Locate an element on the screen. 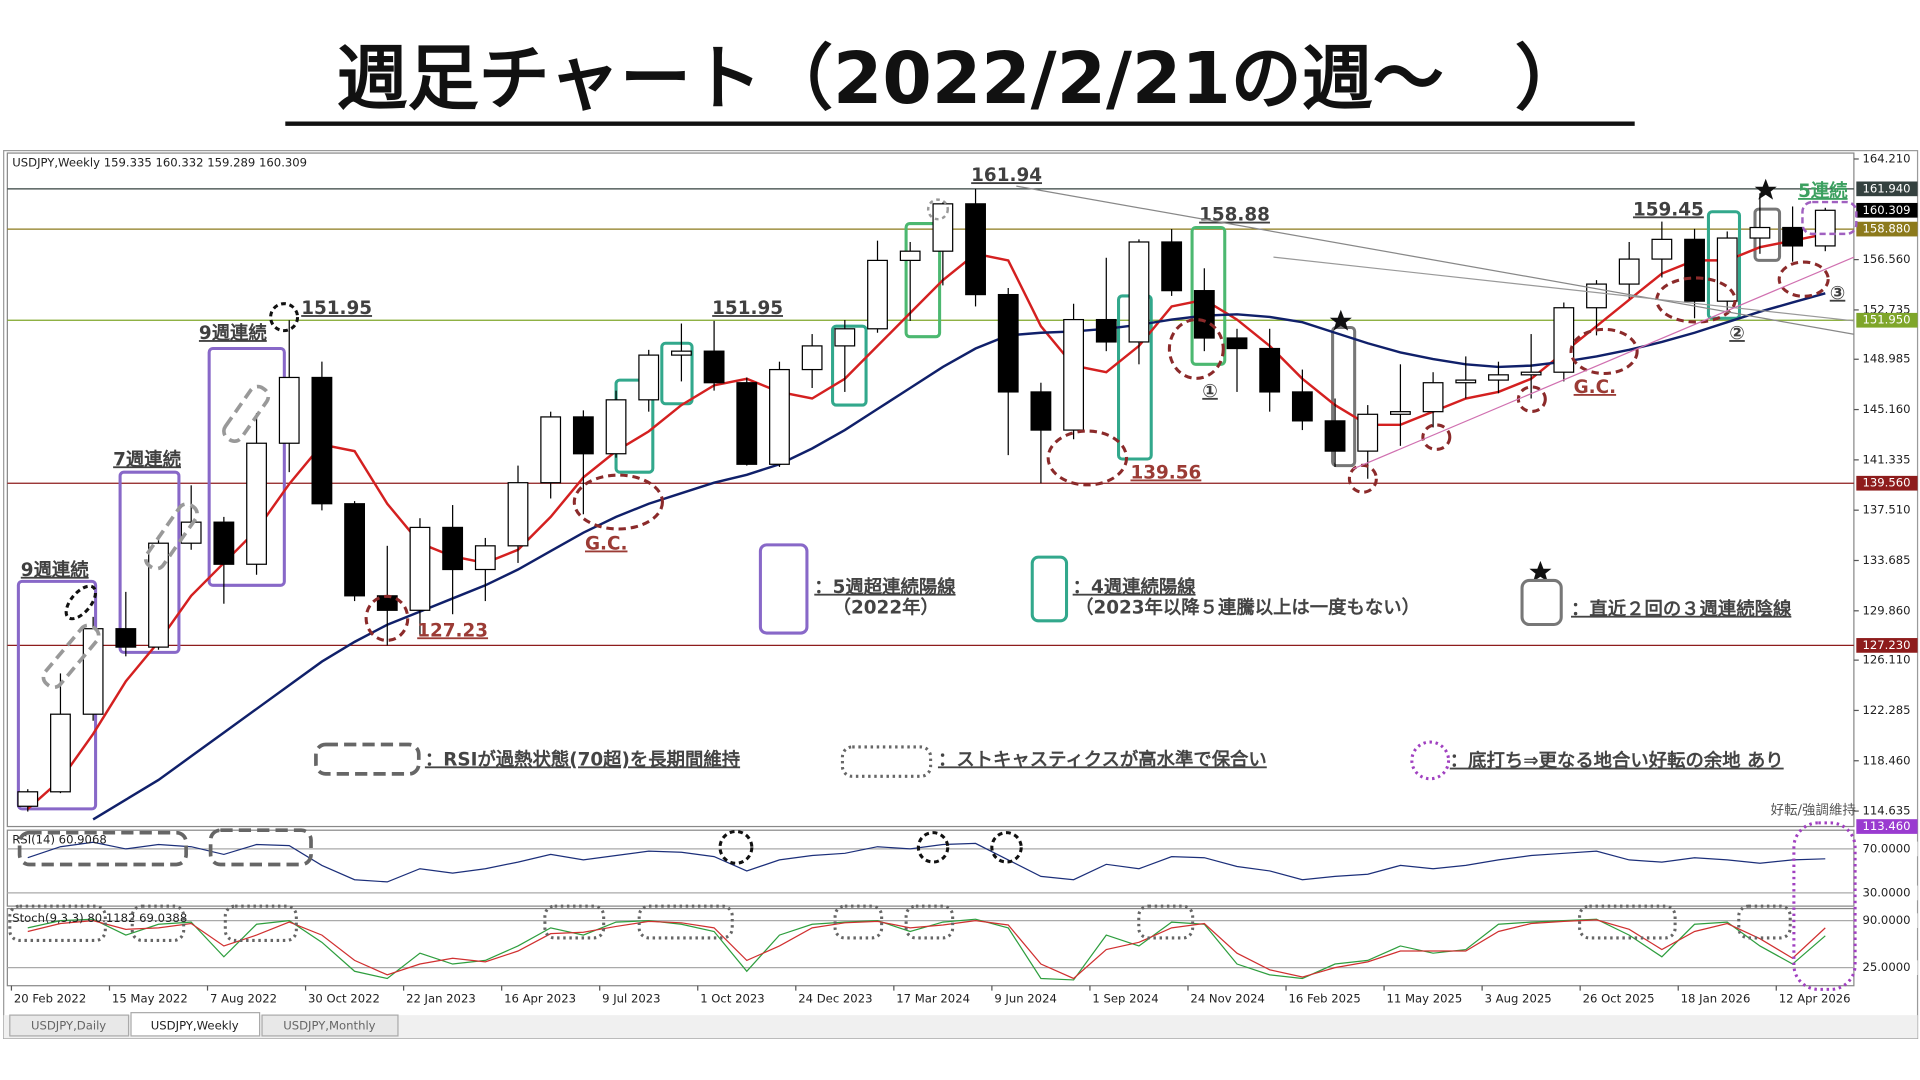  x-tick-label: 1 Sep 2024 is located at coordinates (1125, 999).